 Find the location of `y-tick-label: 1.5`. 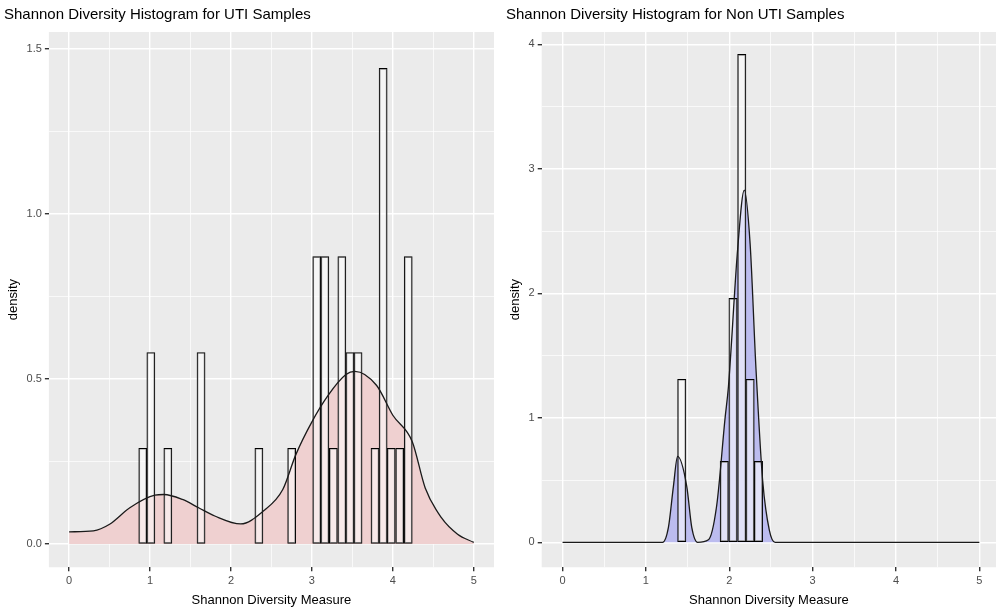

y-tick-label: 1.5 is located at coordinates (34, 47).